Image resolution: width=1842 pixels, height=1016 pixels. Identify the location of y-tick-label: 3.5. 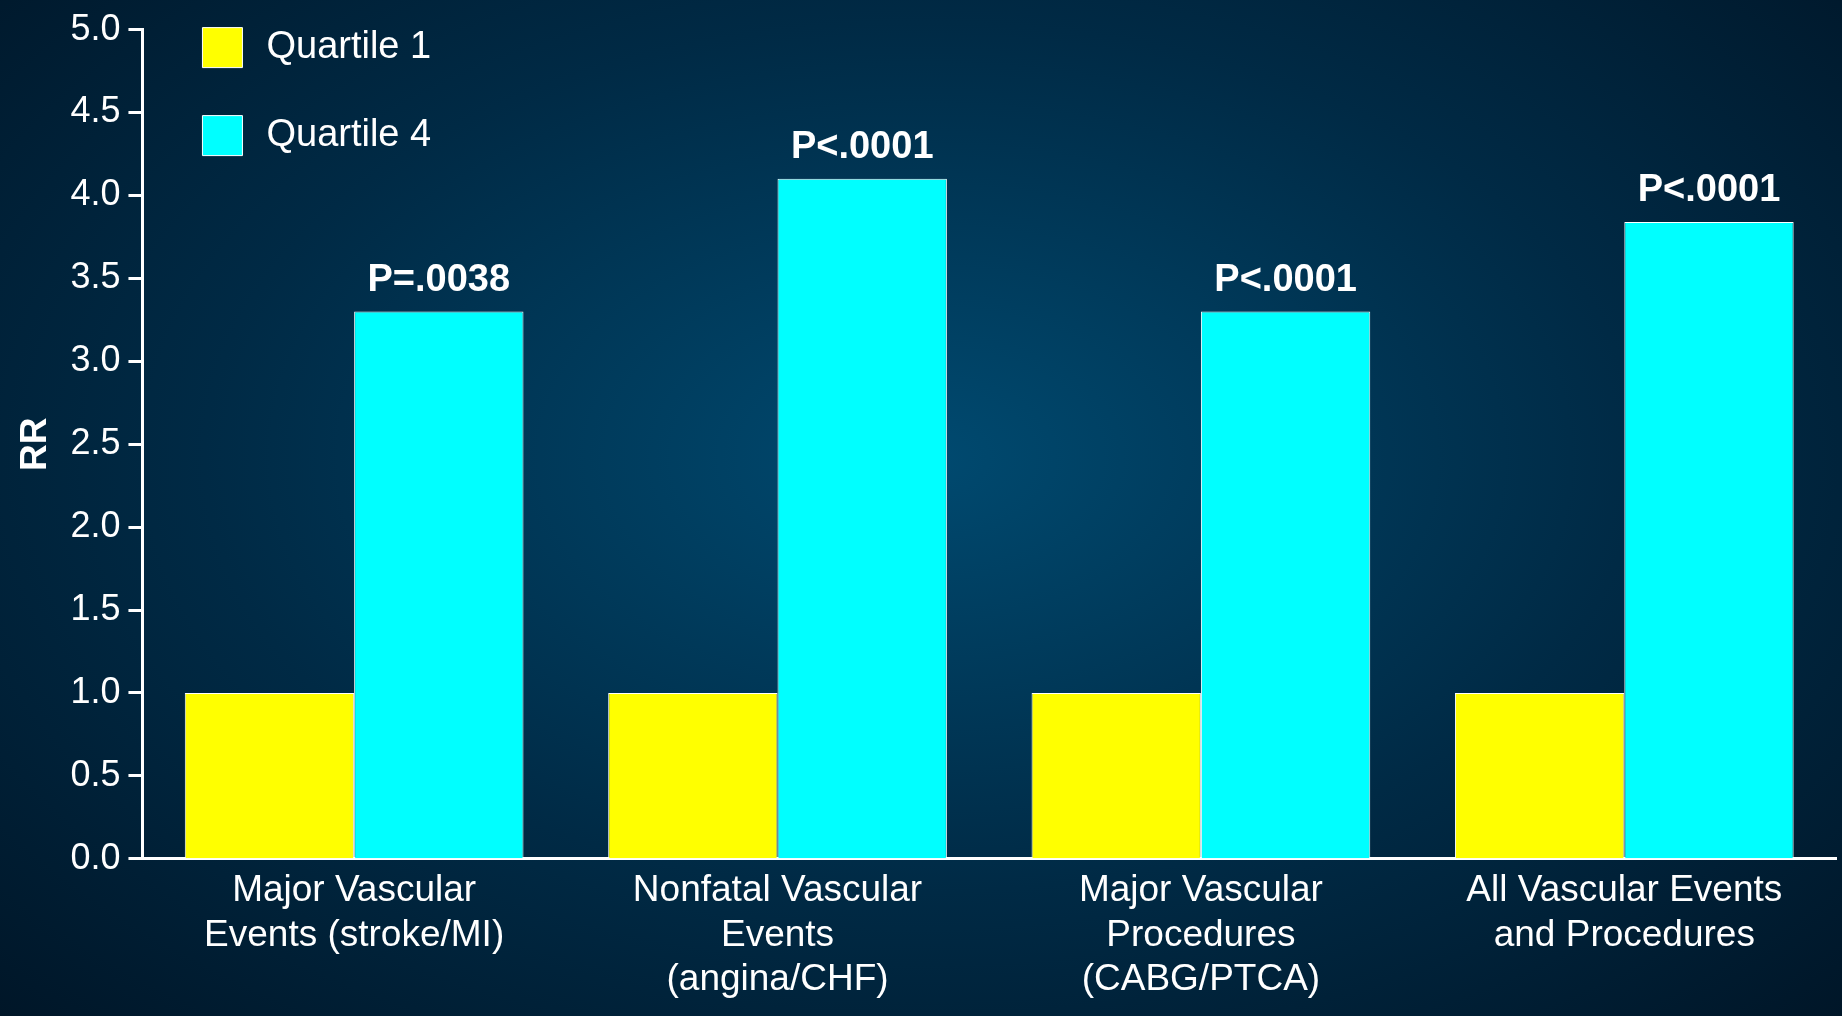
(95, 276).